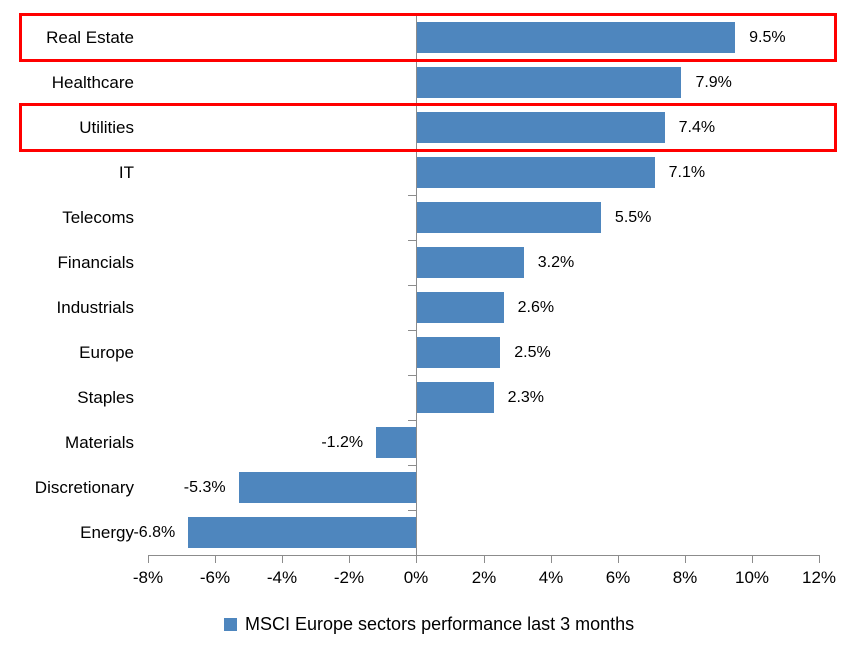 This screenshot has width=852, height=651. I want to click on value-label: 3.2%, so click(556, 262).